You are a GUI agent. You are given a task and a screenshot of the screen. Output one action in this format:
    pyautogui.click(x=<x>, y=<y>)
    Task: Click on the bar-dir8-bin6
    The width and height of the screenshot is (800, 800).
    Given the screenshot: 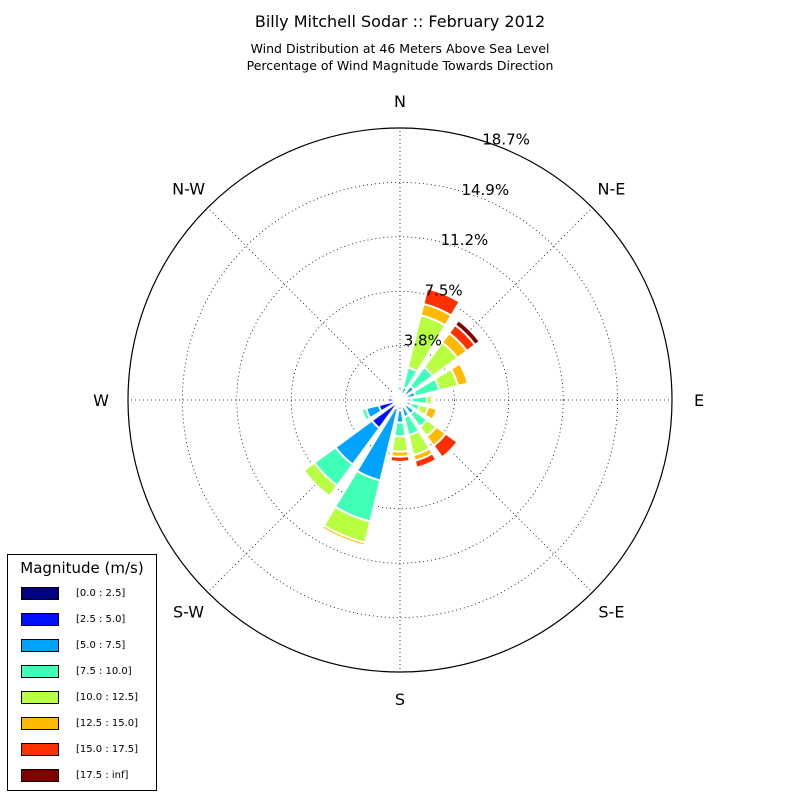 What is the action you would take?
    pyautogui.click(x=400, y=458)
    